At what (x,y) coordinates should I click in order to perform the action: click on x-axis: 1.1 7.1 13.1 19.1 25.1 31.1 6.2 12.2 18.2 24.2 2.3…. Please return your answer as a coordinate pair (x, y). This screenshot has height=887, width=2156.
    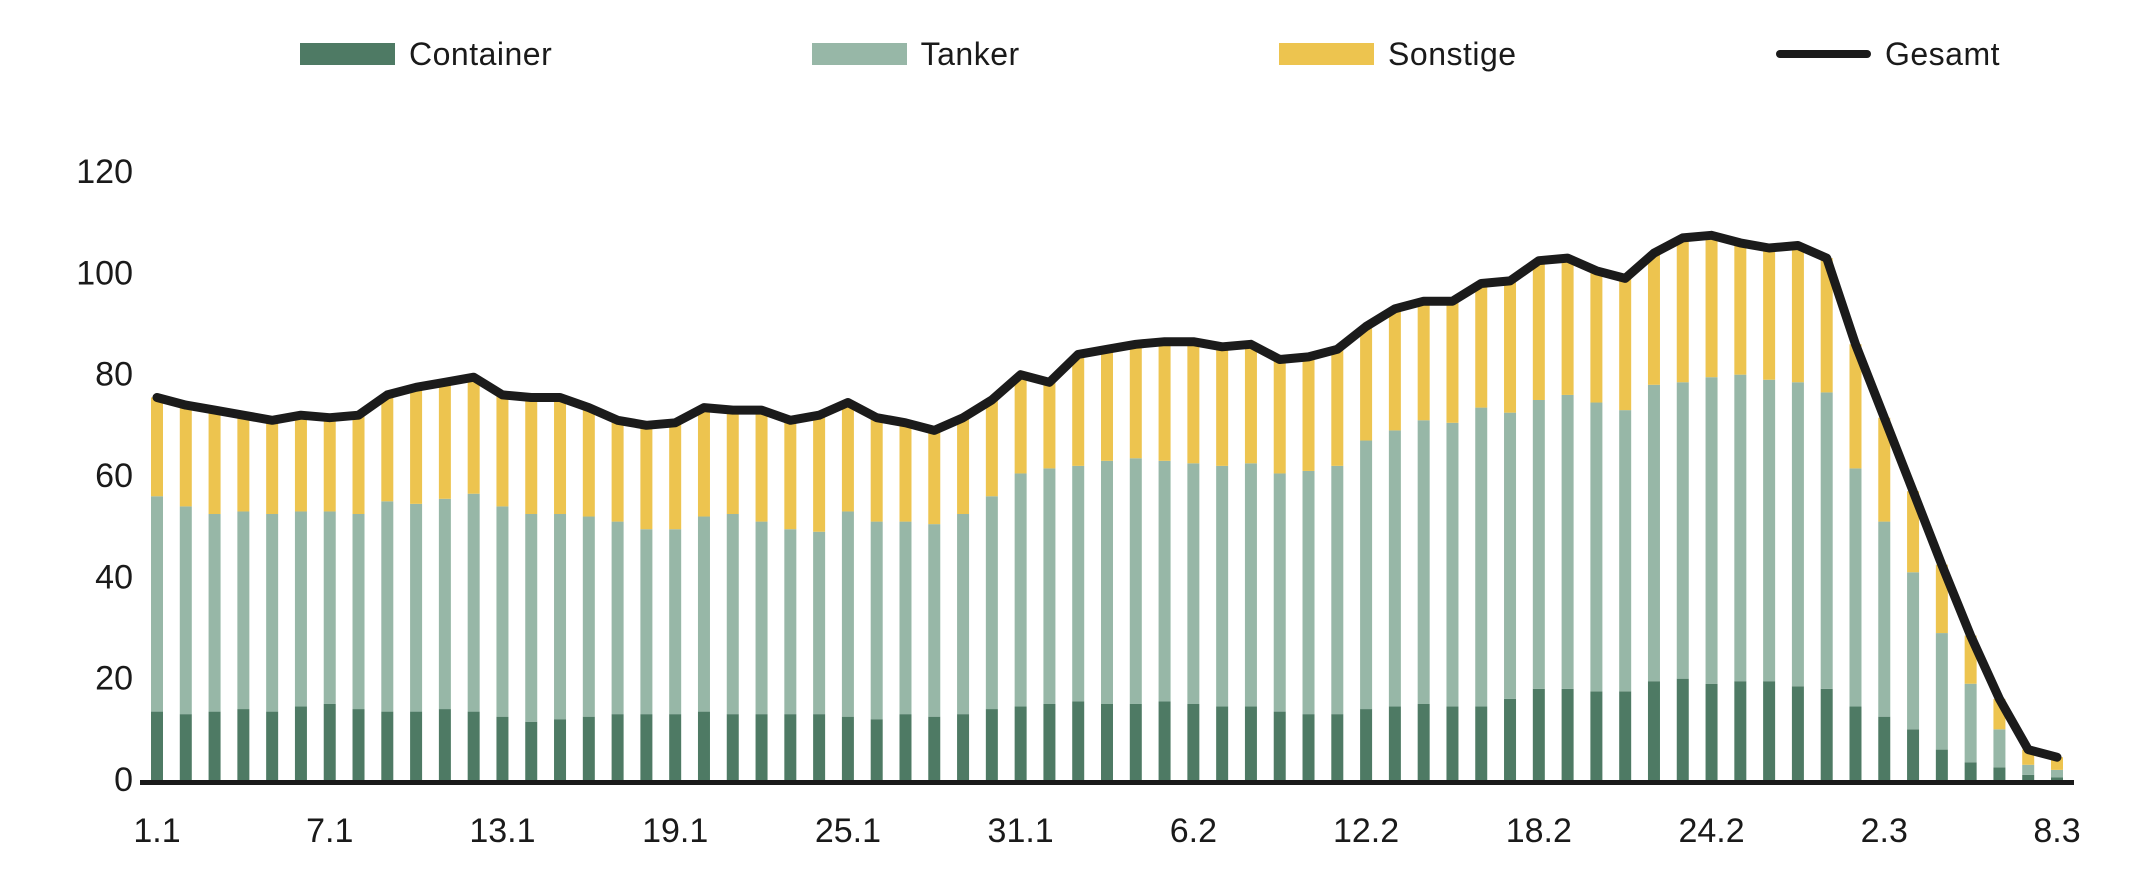
    Looking at the image, I should click on (1106, 831).